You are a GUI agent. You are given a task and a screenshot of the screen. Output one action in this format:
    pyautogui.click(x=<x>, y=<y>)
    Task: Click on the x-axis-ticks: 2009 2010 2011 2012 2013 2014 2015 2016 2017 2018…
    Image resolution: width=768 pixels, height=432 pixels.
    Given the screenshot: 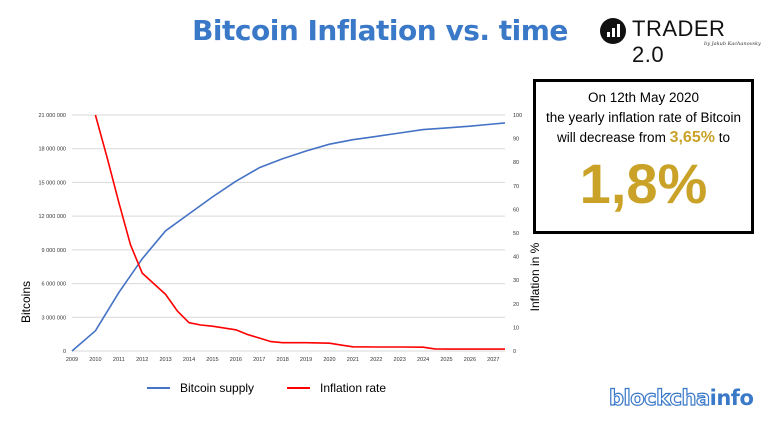 What is the action you would take?
    pyautogui.click(x=283, y=360)
    